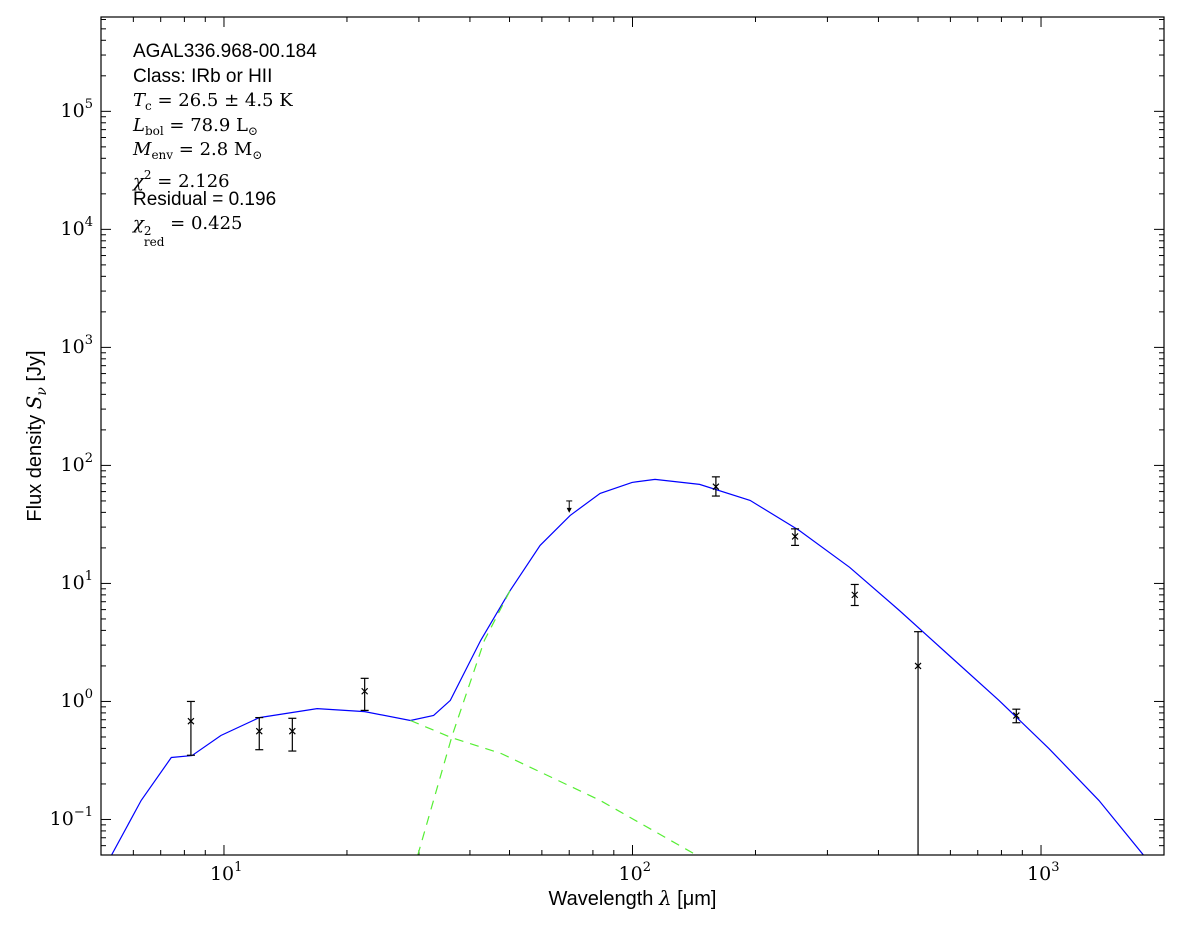 The height and width of the screenshot is (933, 1200). Describe the element at coordinates (36, 436) in the screenshot. I see `y-axis-label: Flux density Sν [Jy]` at that location.